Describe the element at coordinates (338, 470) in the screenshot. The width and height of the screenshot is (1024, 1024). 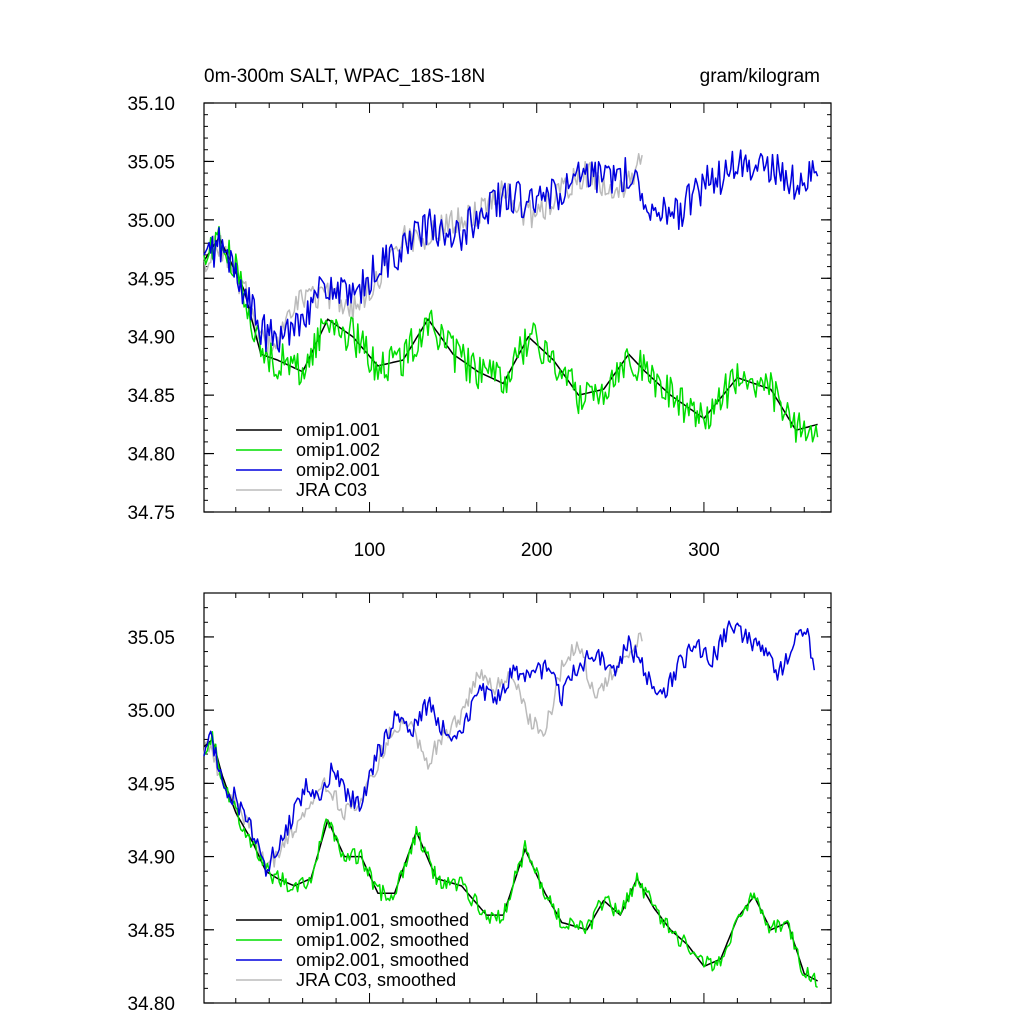
I see `legend-label: omip2.001` at that location.